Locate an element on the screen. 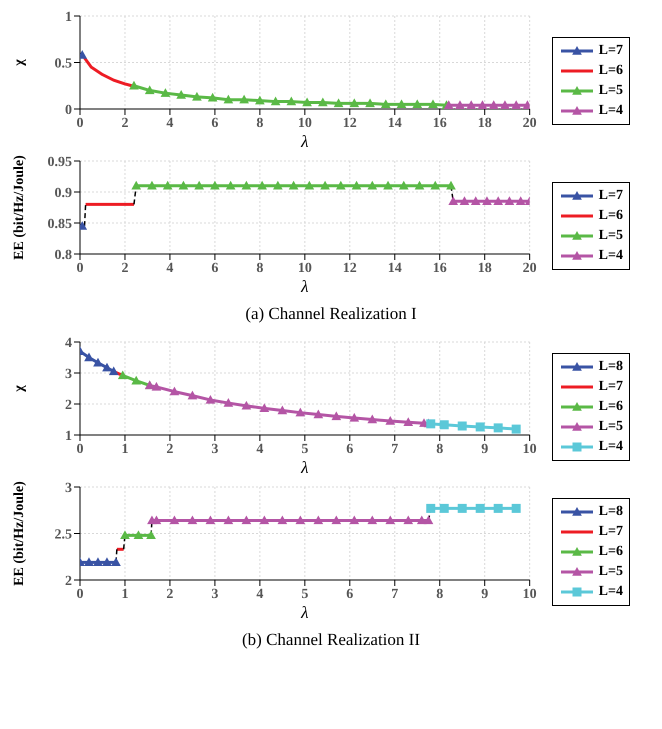  legend-label: L=8 is located at coordinates (610, 366).